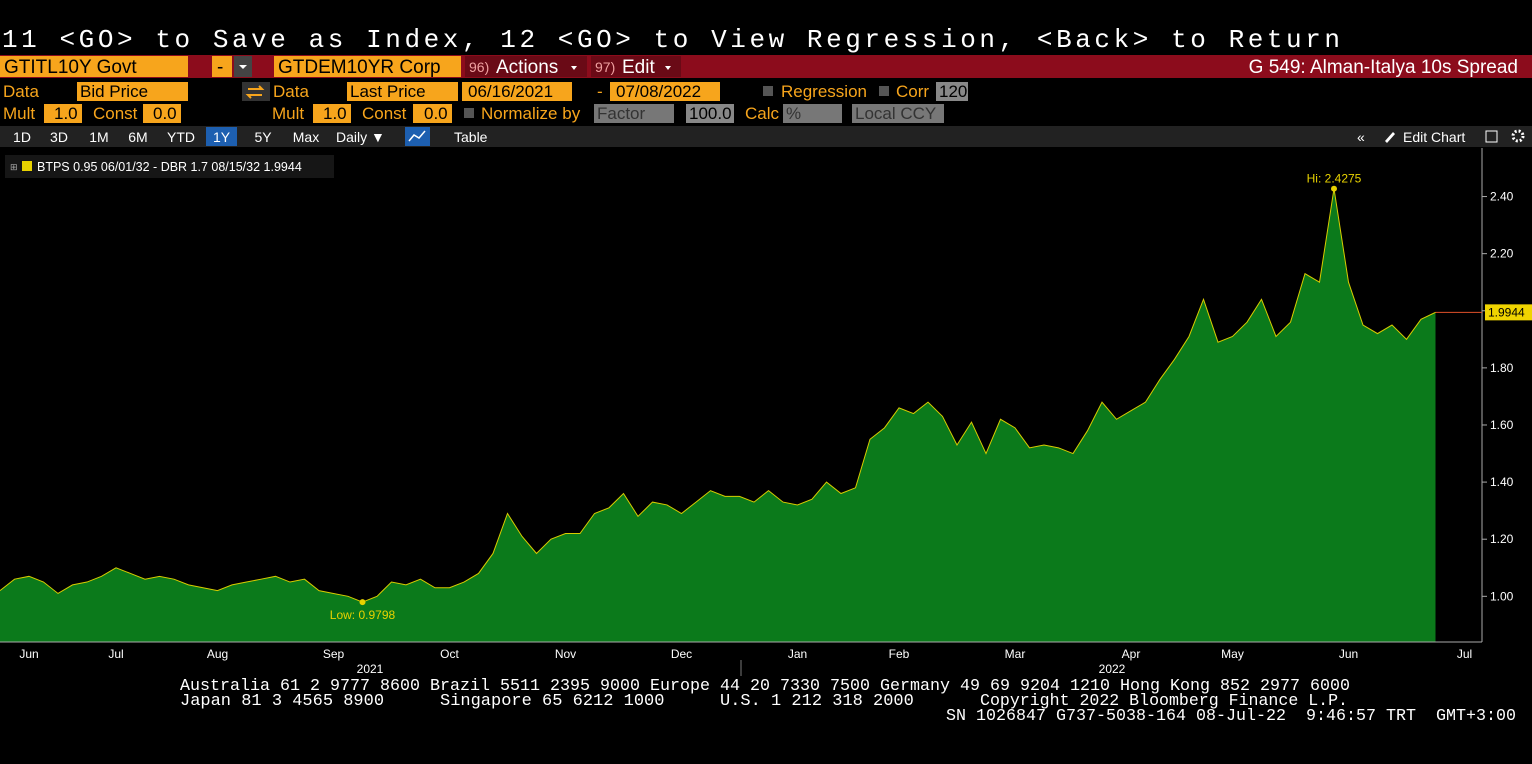  What do you see at coordinates (449, 654) in the screenshot?
I see `x-tick-label: Oct` at bounding box center [449, 654].